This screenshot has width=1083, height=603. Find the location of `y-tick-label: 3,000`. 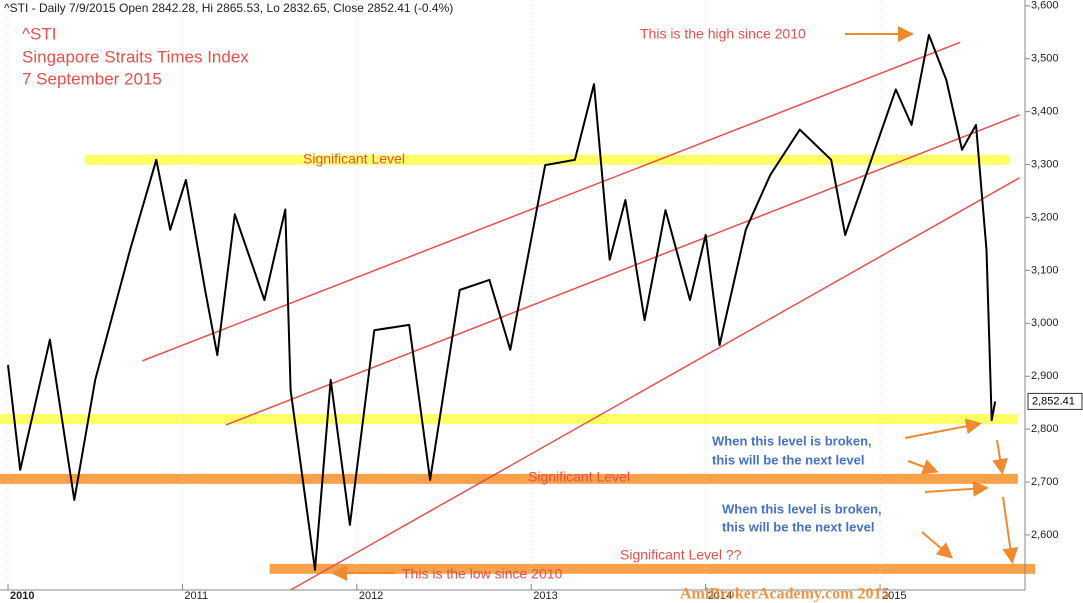

y-tick-label: 3,000 is located at coordinates (1045, 323).